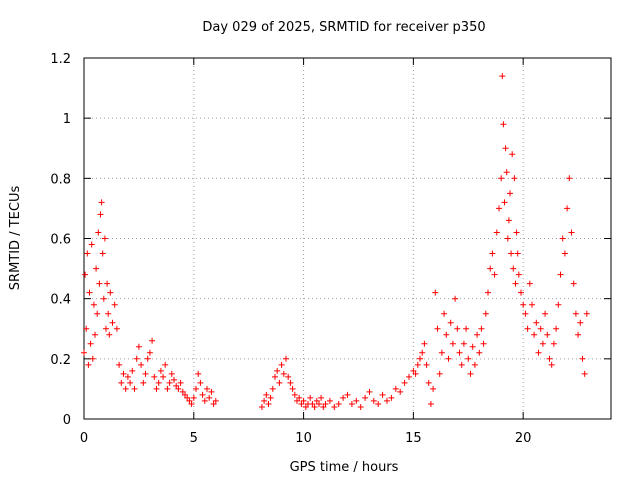 The width and height of the screenshot is (640, 480). I want to click on x-tick-label: 15, so click(413, 438).